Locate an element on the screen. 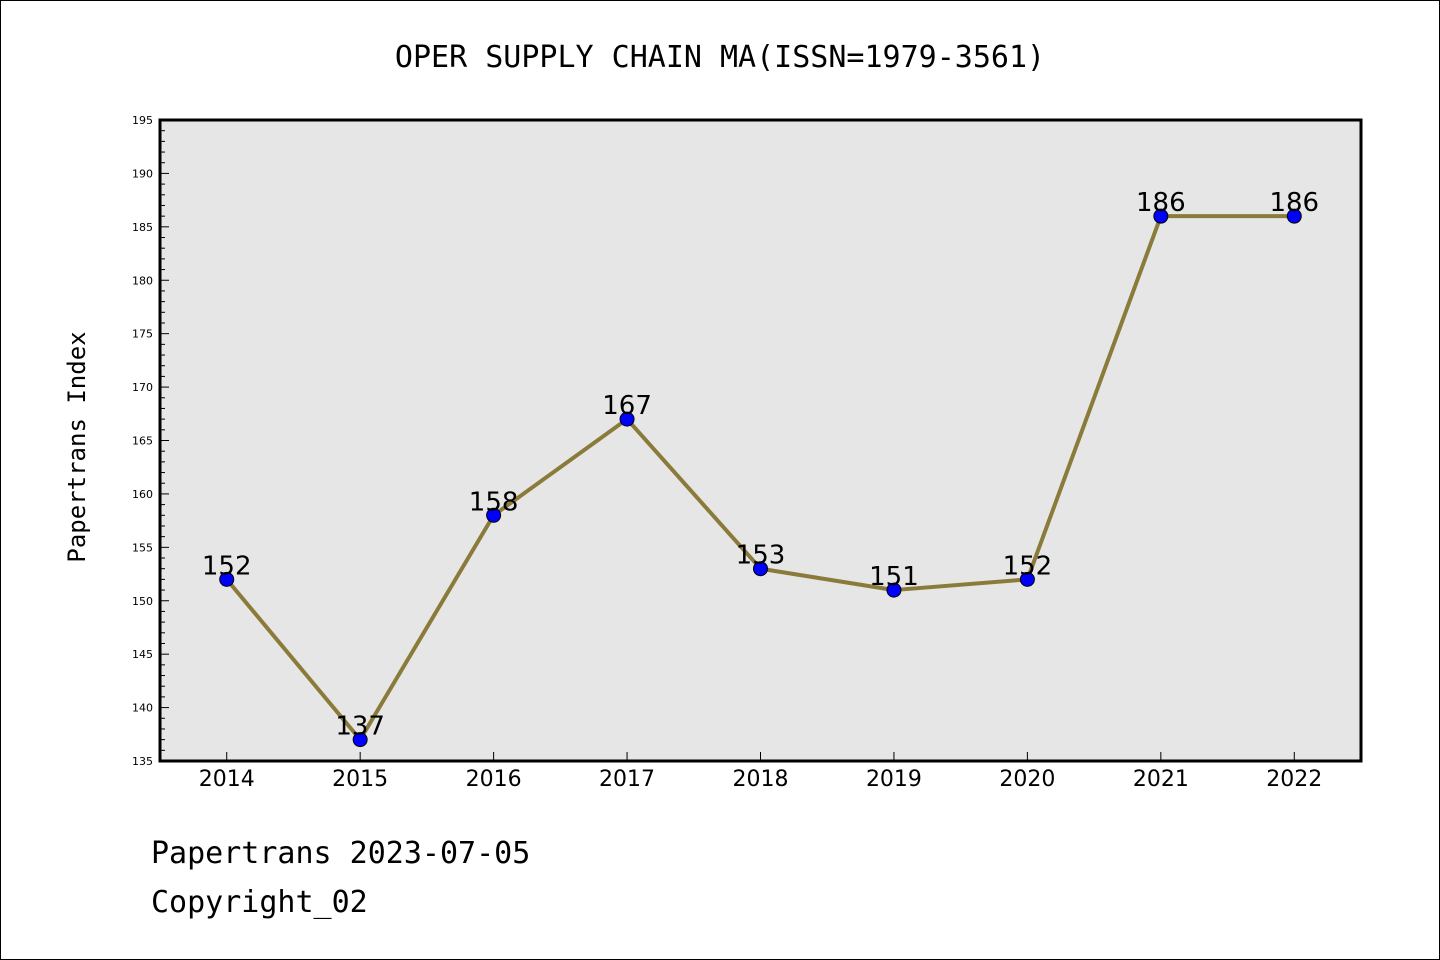  x-tick-label: 2017 is located at coordinates (627, 779).